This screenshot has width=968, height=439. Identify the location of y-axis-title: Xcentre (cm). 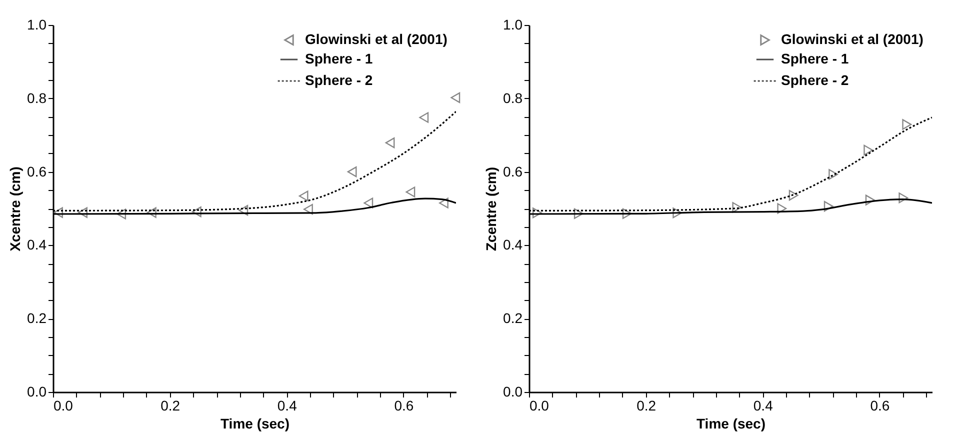
(15, 209).